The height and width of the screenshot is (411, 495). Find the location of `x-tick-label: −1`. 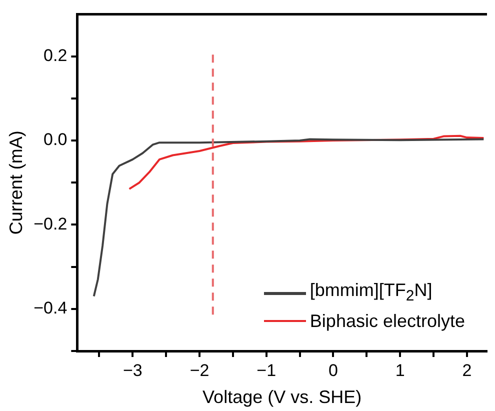

x-tick-label: −1 is located at coordinates (266, 370).